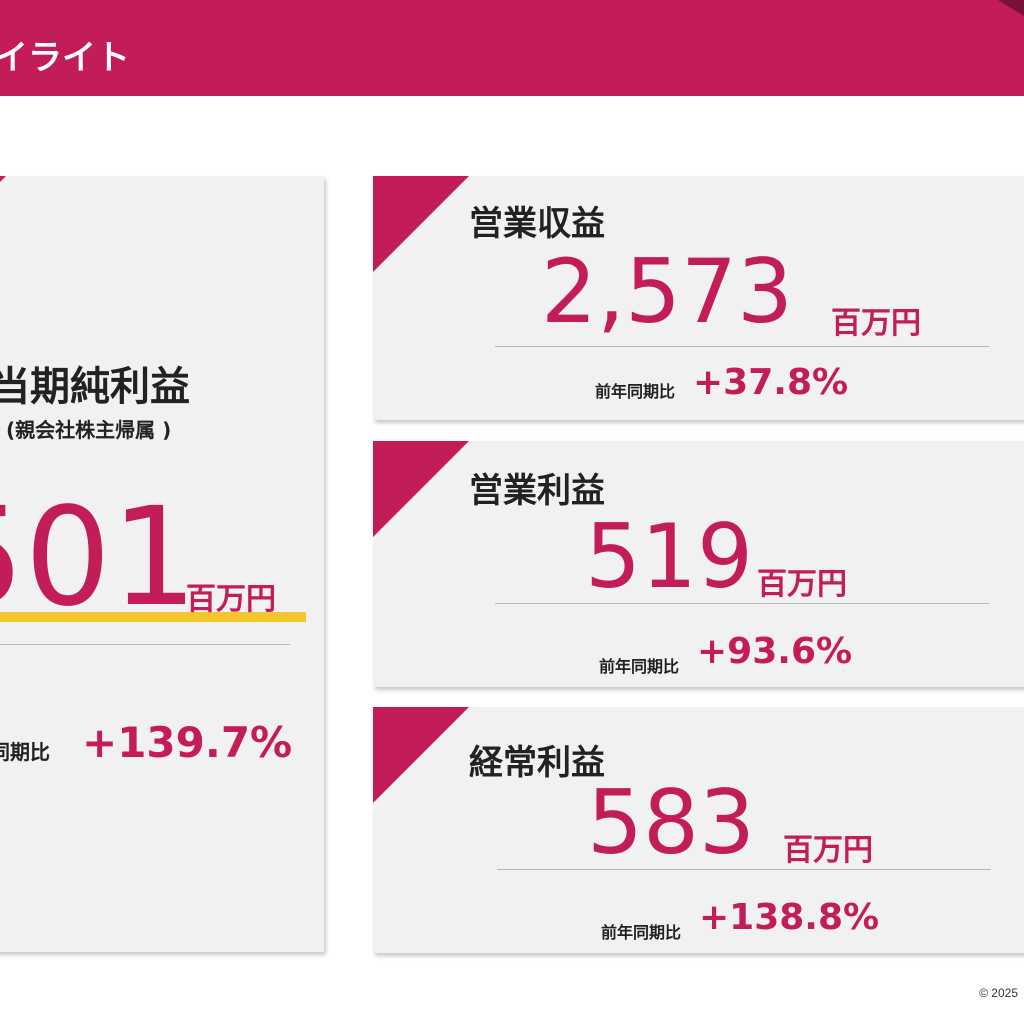 Image resolution: width=1024 pixels, height=1024 pixels. What do you see at coordinates (99, 558) in the screenshot?
I see `net-income-value: 501` at bounding box center [99, 558].